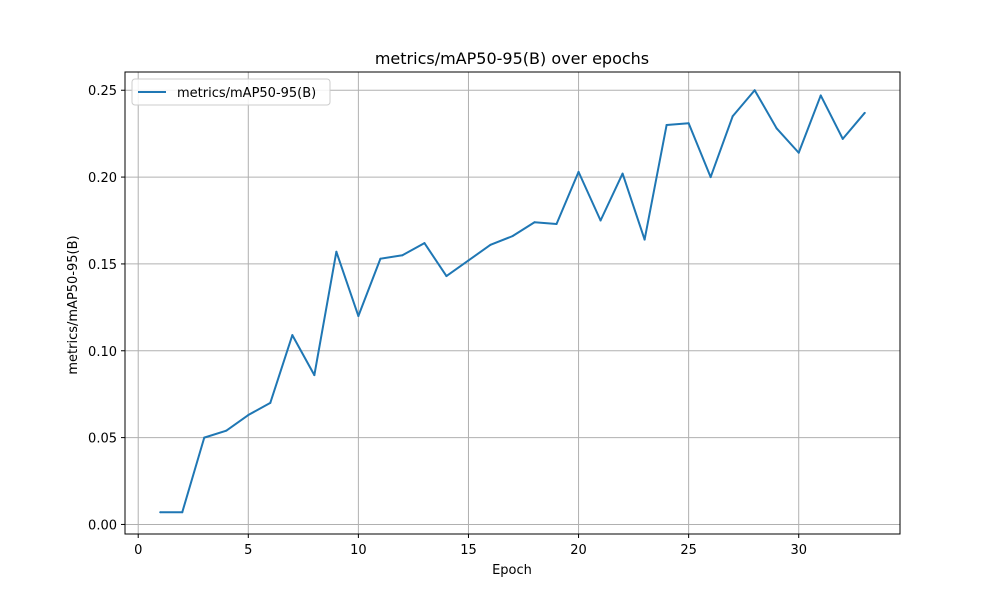 This screenshot has width=1000, height=604. I want to click on x-tick-label: 0, so click(138, 550).